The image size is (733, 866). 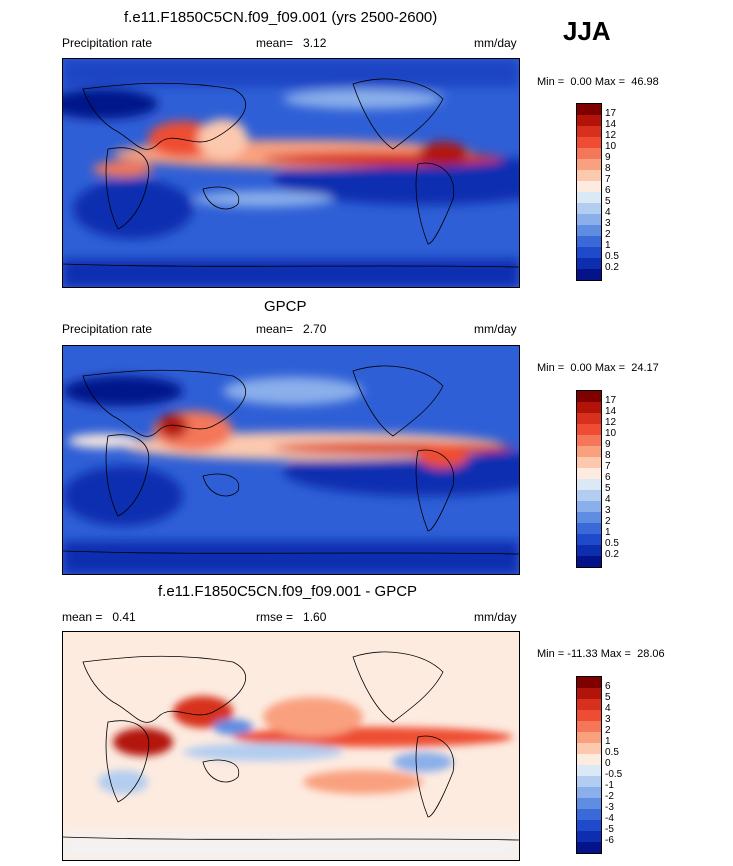 What do you see at coordinates (609, 796) in the screenshot?
I see `colorbar-tick-label: -2` at bounding box center [609, 796].